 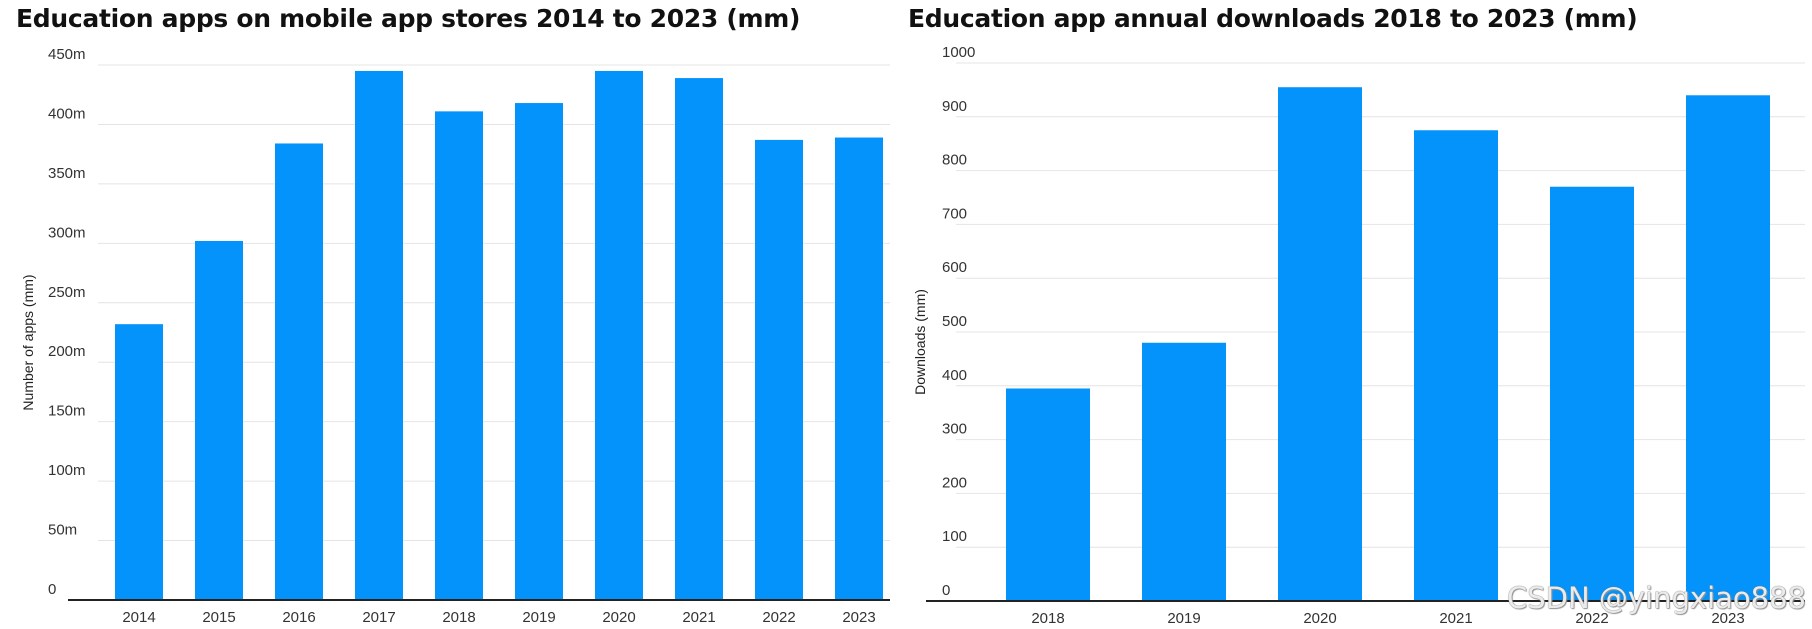 What do you see at coordinates (954, 106) in the screenshot?
I see `y-tick-label: 900` at bounding box center [954, 106].